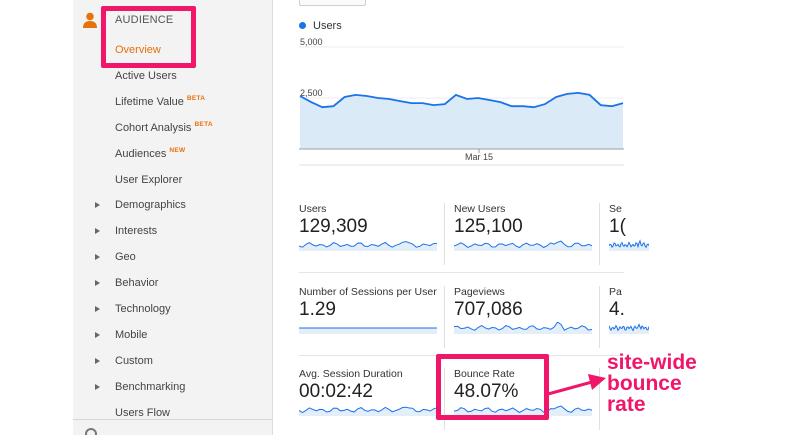 The height and width of the screenshot is (435, 800). Describe the element at coordinates (149, 101) in the screenshot. I see `sidebar-item-label: Lifetime Value` at that location.